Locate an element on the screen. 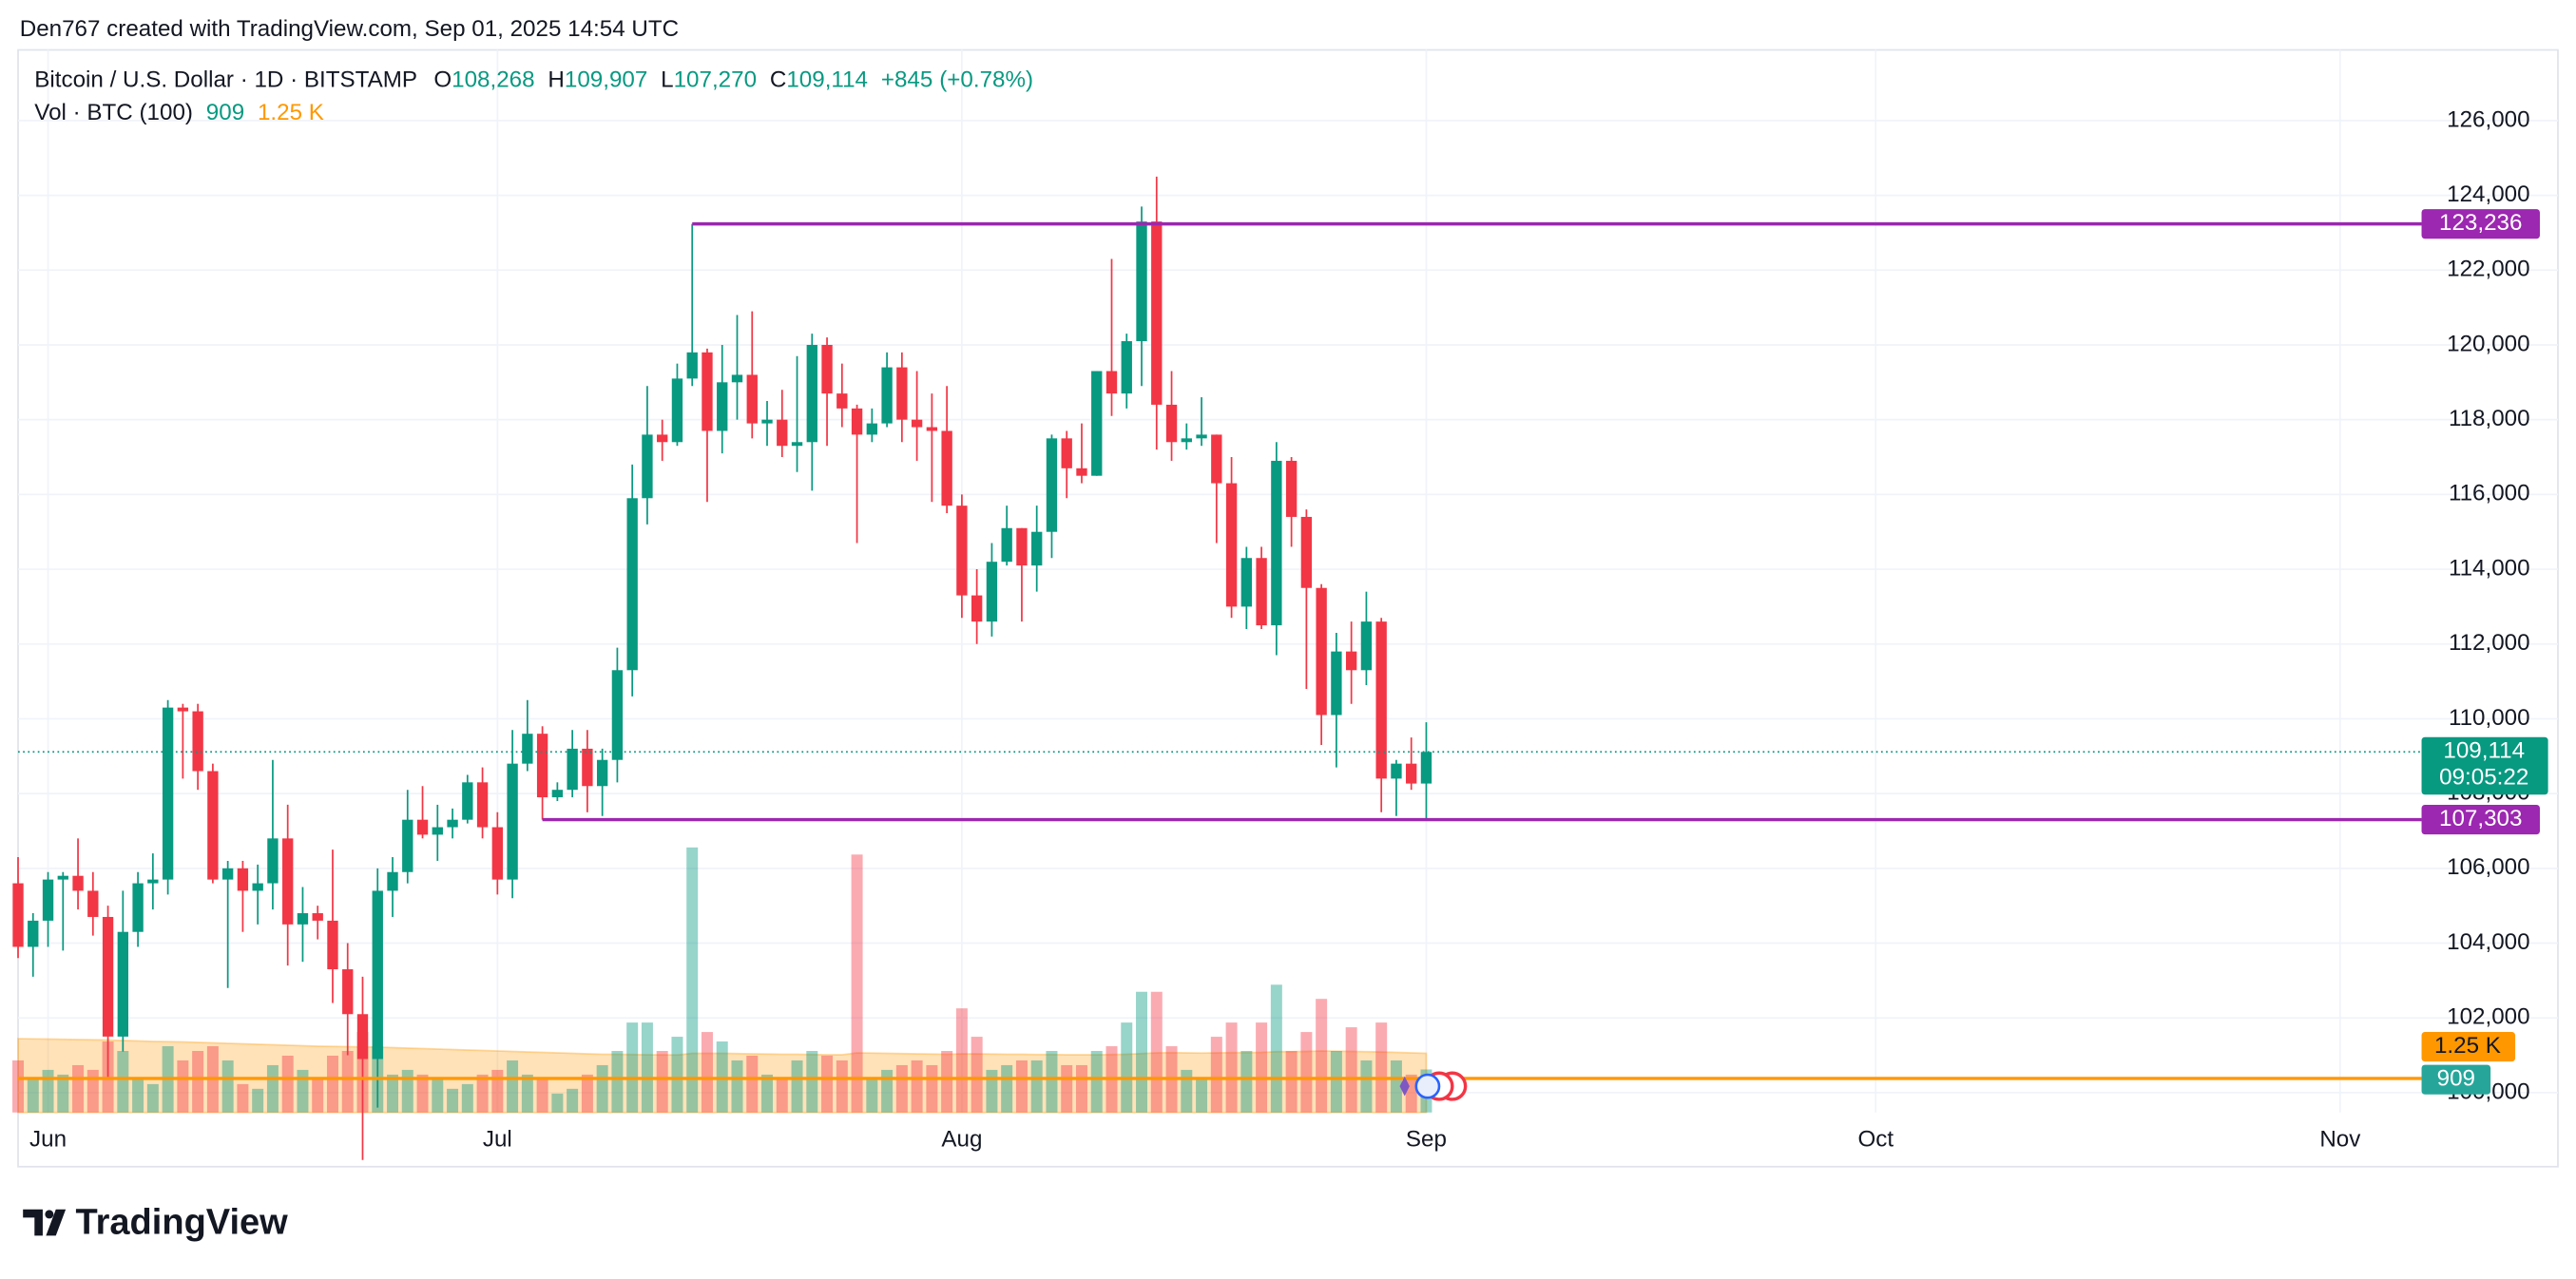 The width and height of the screenshot is (2576, 1279). volume-ma-badge-label: 1.25 K is located at coordinates (2467, 1046).